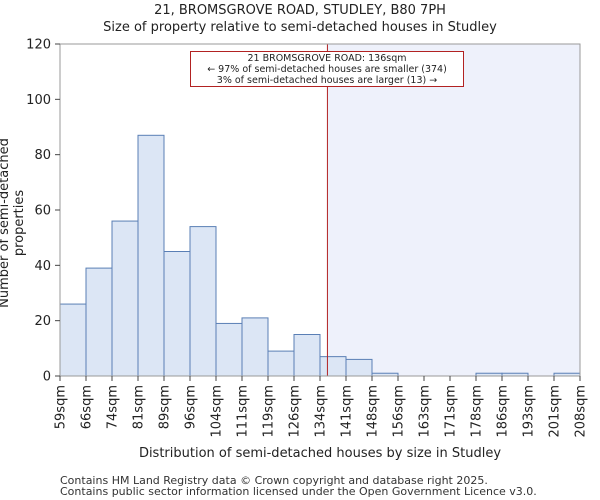  I want to click on x-tick-label: 74sqm, so click(113, 407).